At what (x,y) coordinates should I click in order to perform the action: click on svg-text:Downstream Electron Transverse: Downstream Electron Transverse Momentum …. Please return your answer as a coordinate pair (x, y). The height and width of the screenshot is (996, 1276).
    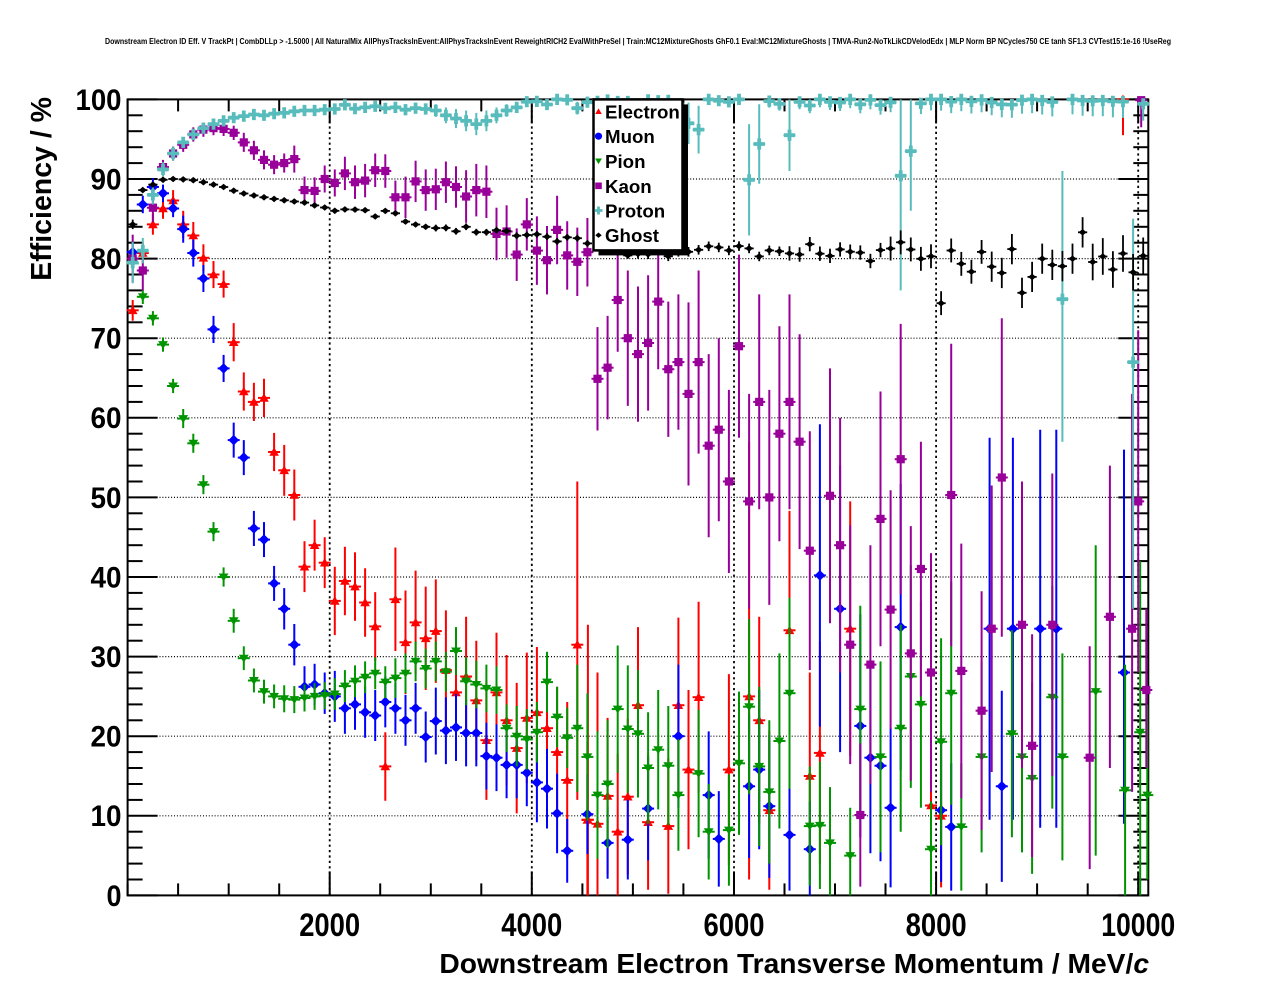
    Looking at the image, I should click on (794, 963).